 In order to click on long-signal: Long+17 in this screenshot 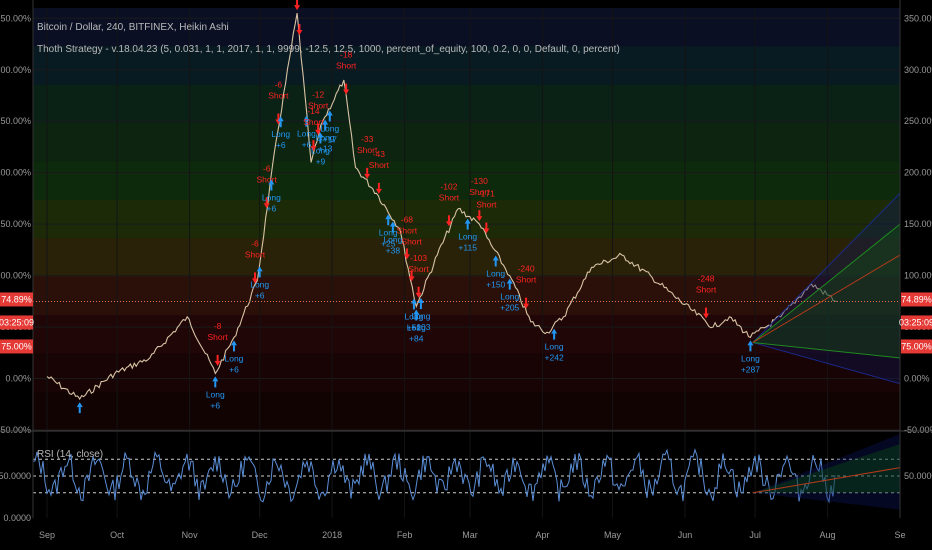, I will do `click(330, 127)`.